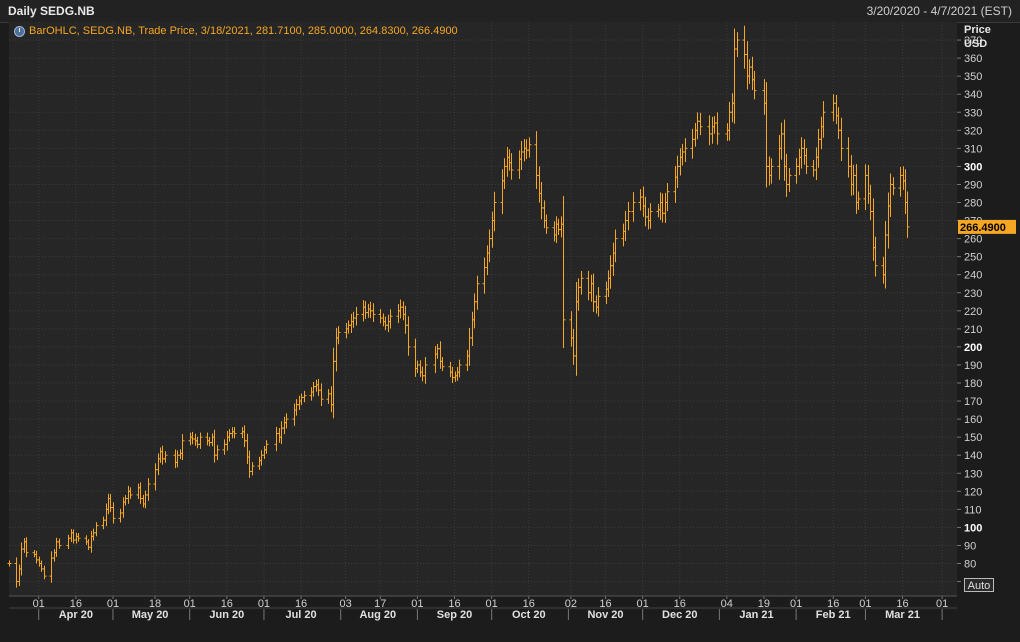 The width and height of the screenshot is (1020, 642). I want to click on x-tick-label: 03, so click(346, 604).